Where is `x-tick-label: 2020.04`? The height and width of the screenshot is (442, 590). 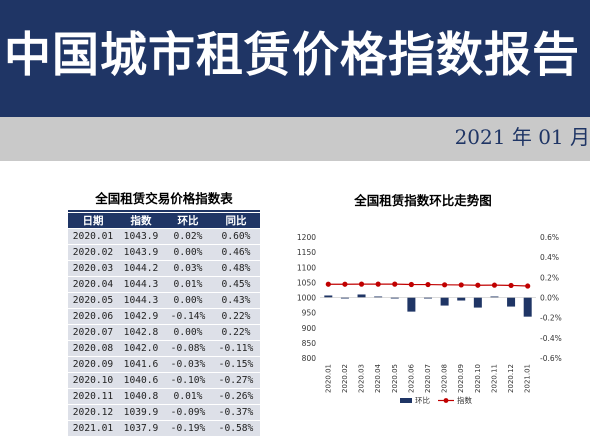
x-tick-label: 2020.04 is located at coordinates (378, 377).